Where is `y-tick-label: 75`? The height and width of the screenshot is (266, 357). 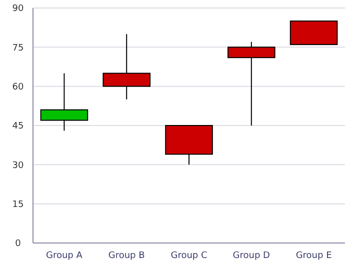
y-tick-label: 75 is located at coordinates (18, 48).